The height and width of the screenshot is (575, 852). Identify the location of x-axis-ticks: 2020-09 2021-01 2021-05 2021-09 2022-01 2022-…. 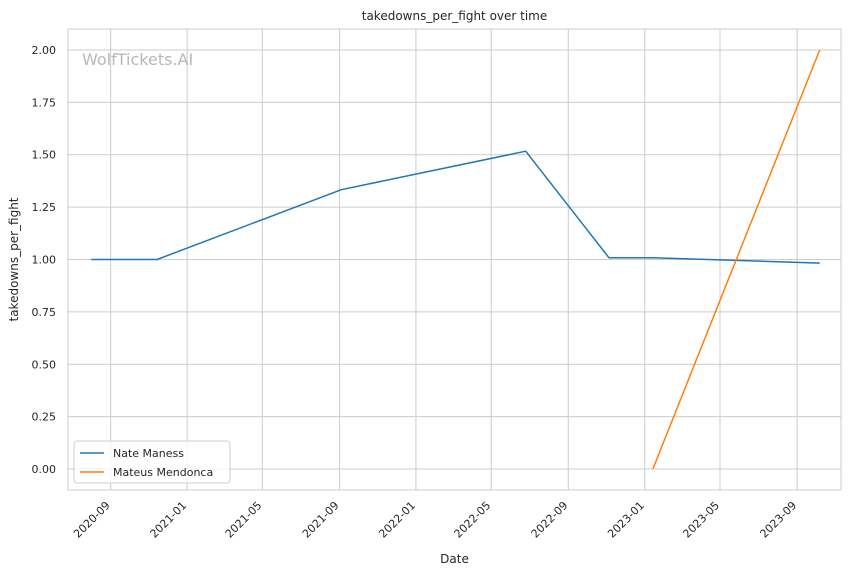
(435, 520).